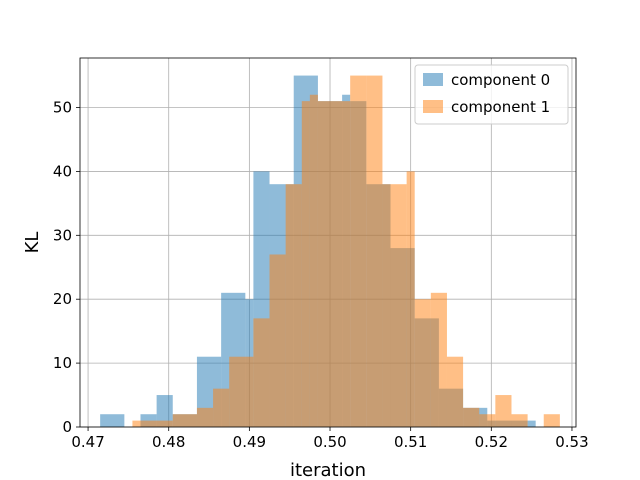 The width and height of the screenshot is (640, 480). I want to click on x-axis-label: iteration, so click(328, 470).